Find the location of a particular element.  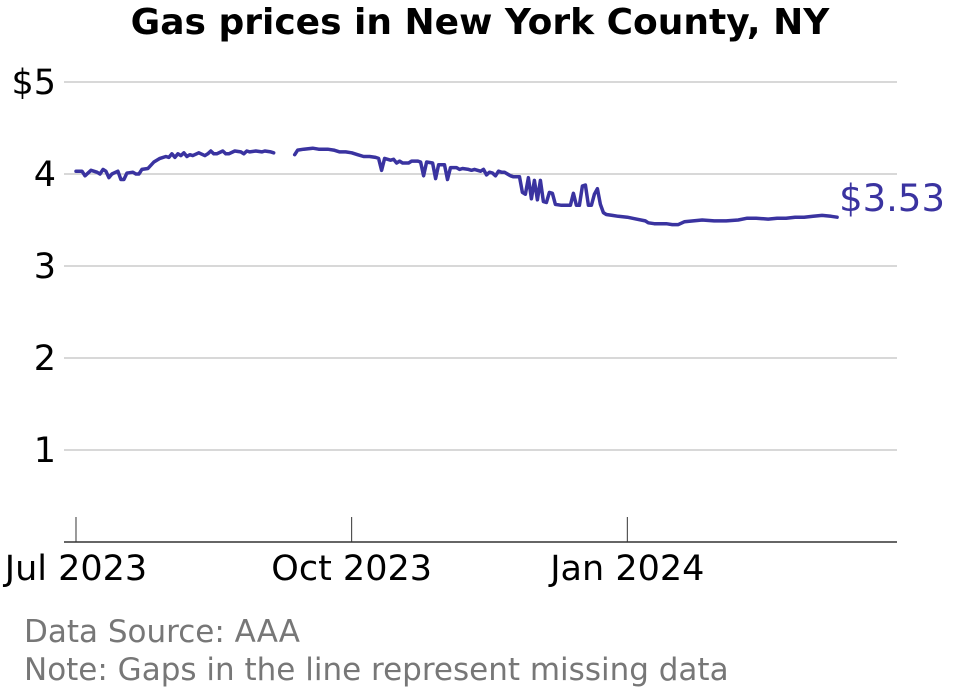

y-tick-label: 1 is located at coordinates (45, 451).